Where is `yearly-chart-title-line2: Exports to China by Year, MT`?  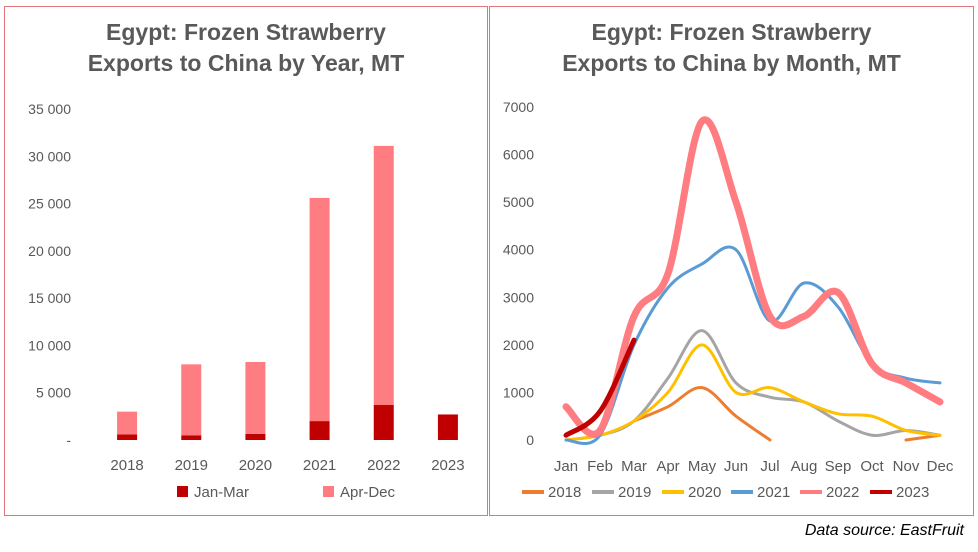
yearly-chart-title-line2: Exports to China by Year, MT is located at coordinates (246, 63).